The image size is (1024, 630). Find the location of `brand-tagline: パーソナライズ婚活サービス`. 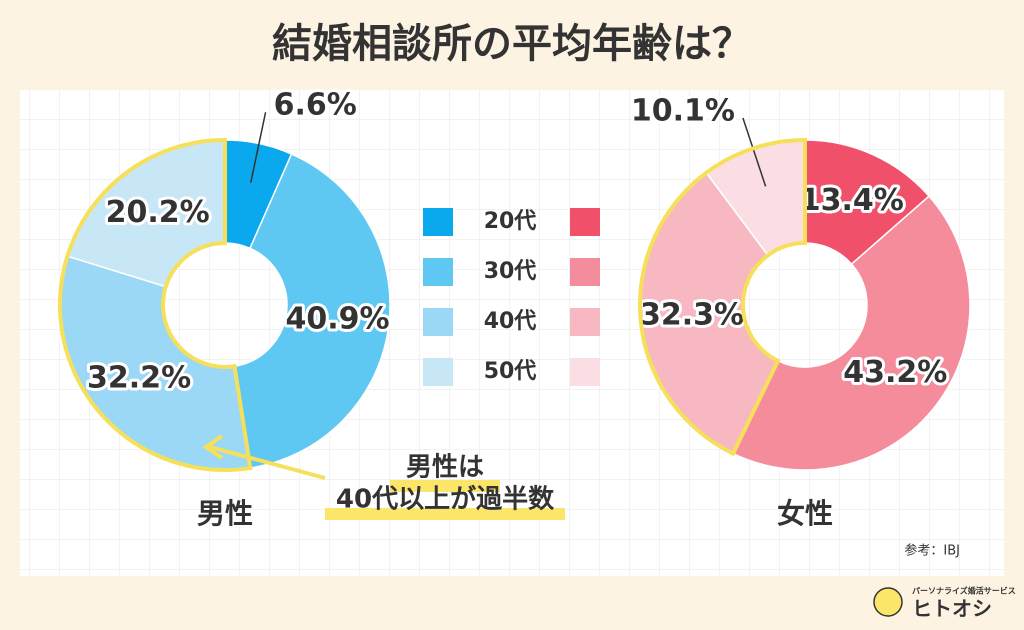

brand-tagline: パーソナライズ婚活サービス is located at coordinates (964, 591).